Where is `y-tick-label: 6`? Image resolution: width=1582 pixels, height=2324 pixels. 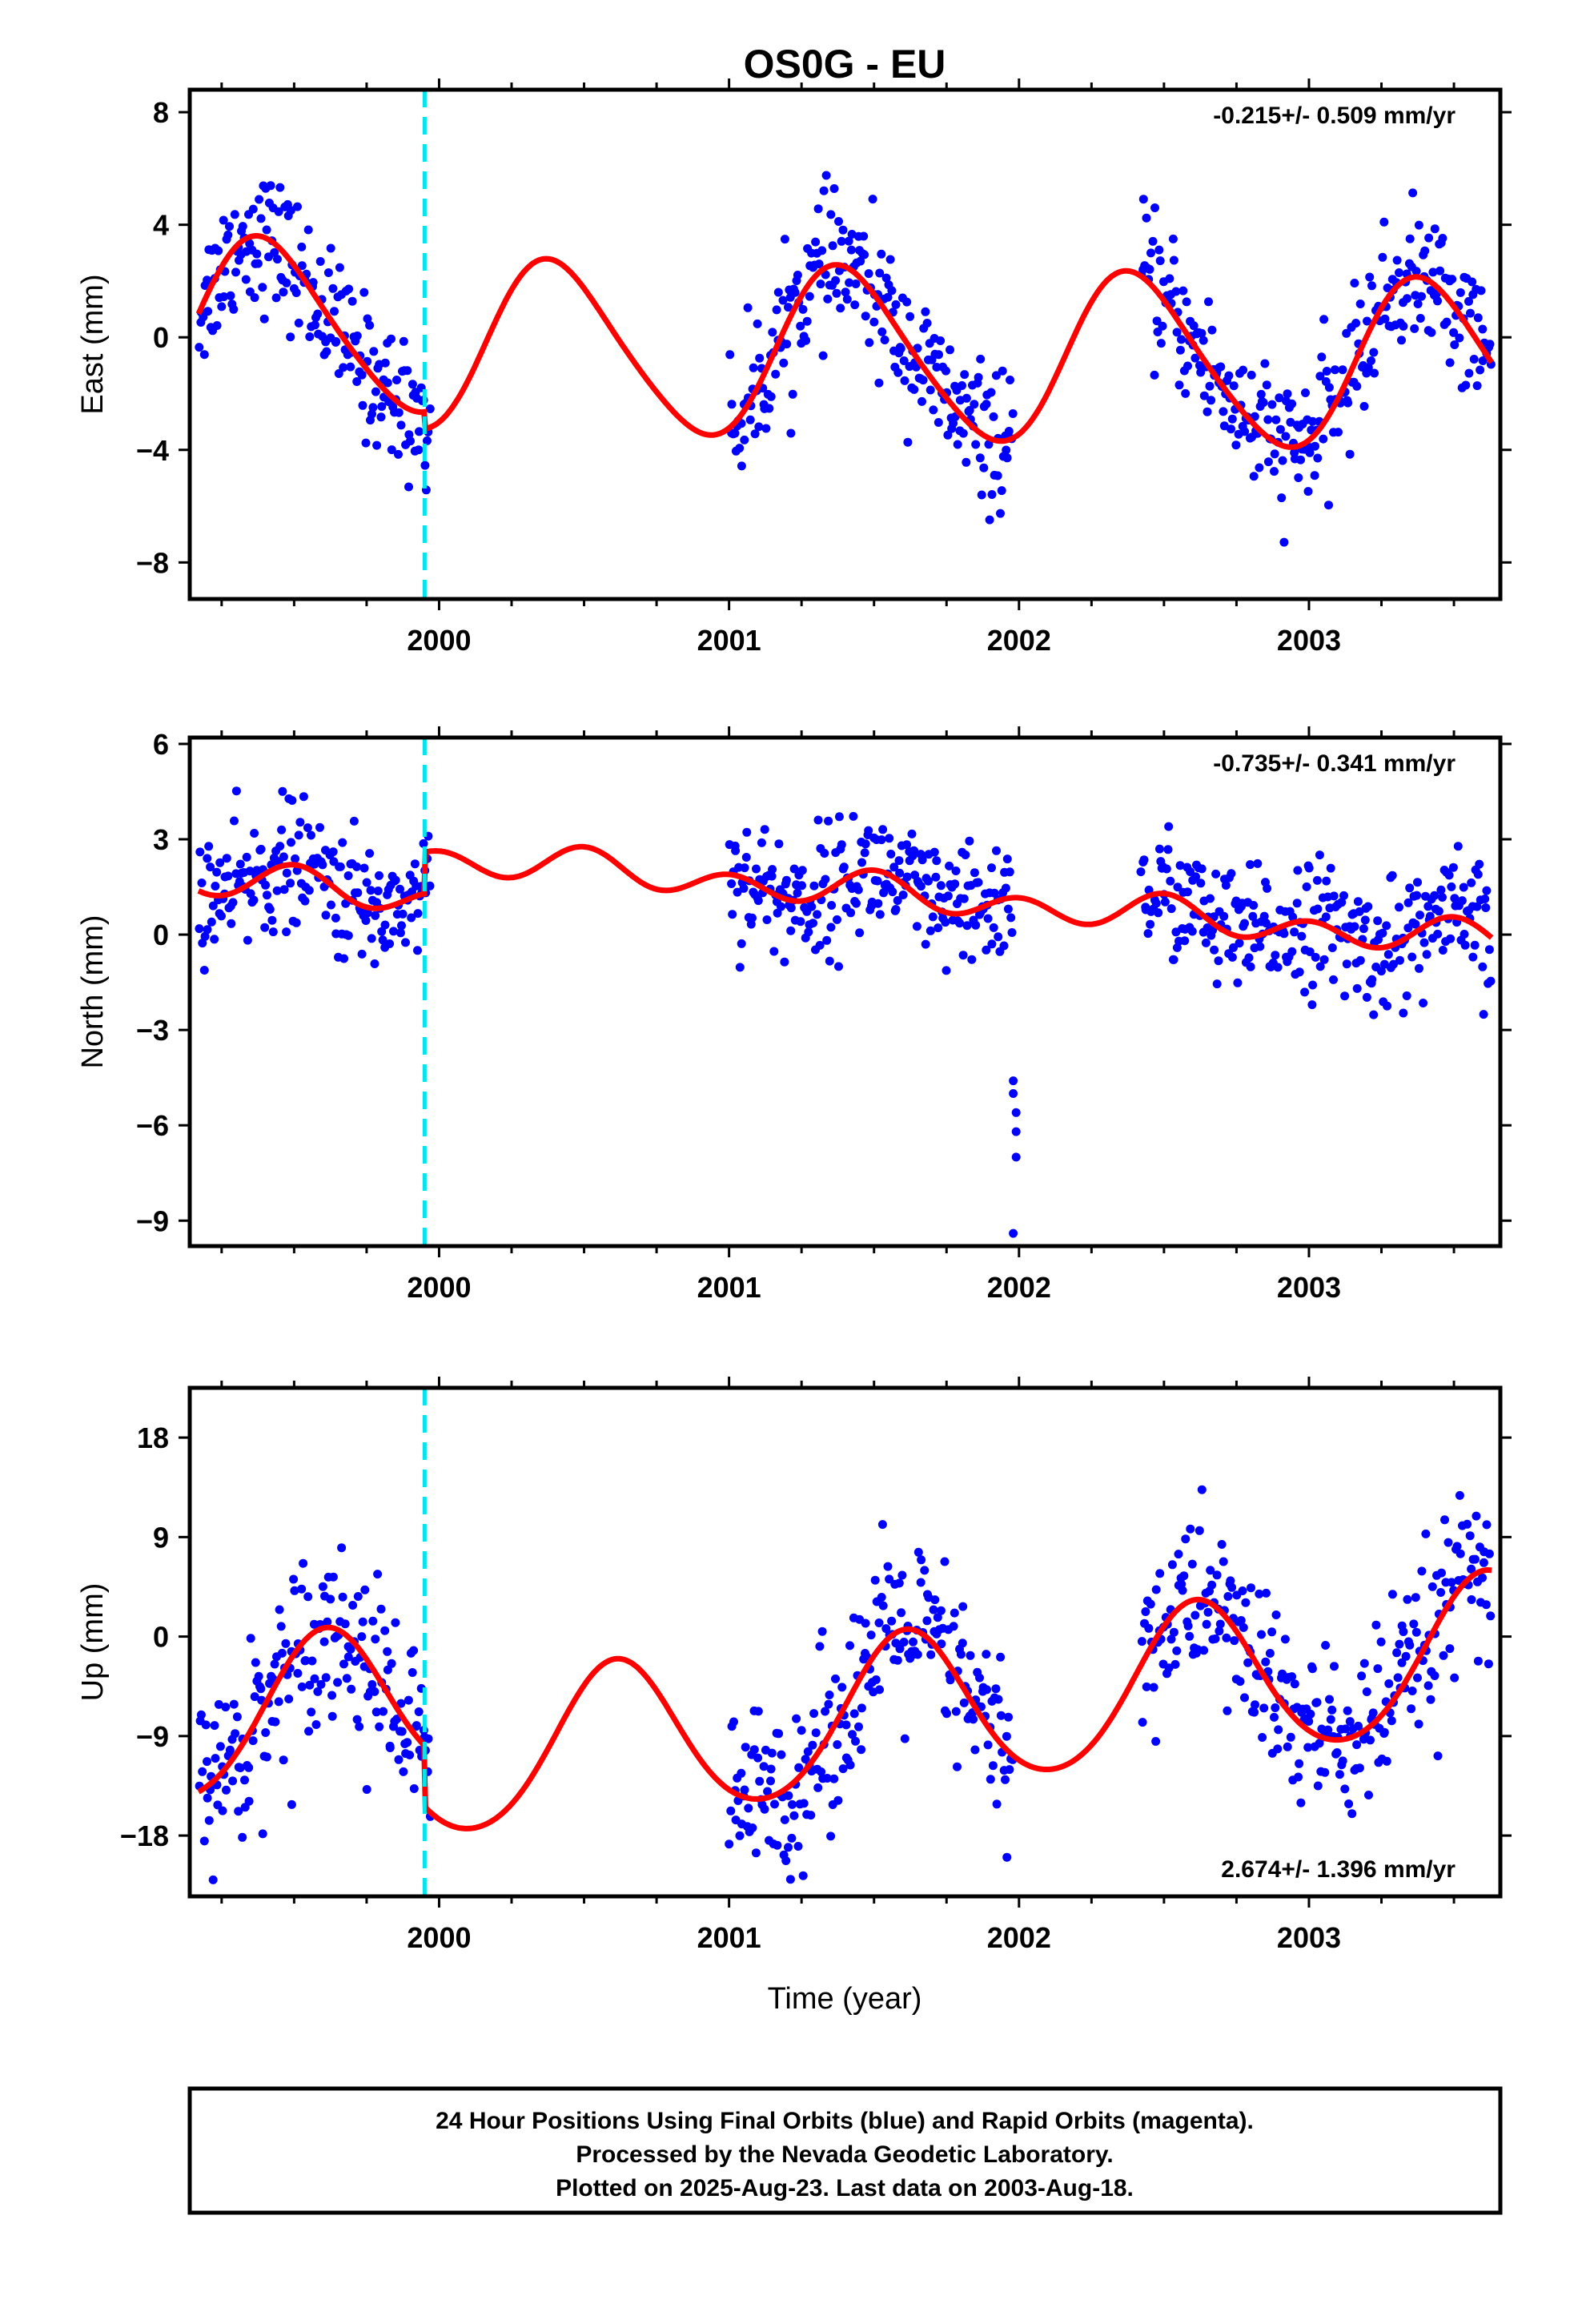
y-tick-label: 6 is located at coordinates (161, 745).